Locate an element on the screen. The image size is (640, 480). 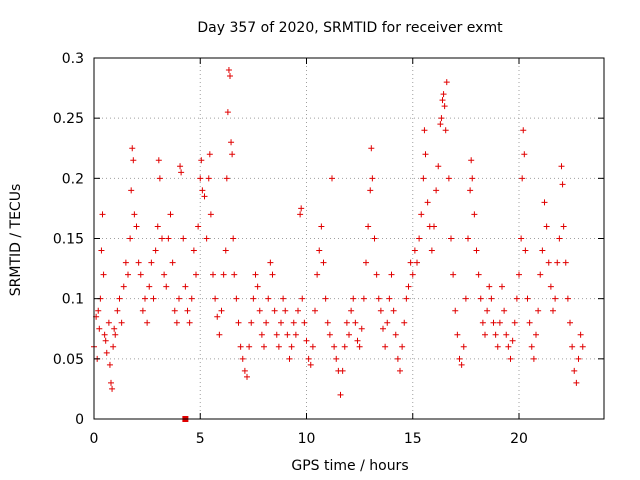
y-axis-label: SRMTID / TECUs is located at coordinates (16, 240).